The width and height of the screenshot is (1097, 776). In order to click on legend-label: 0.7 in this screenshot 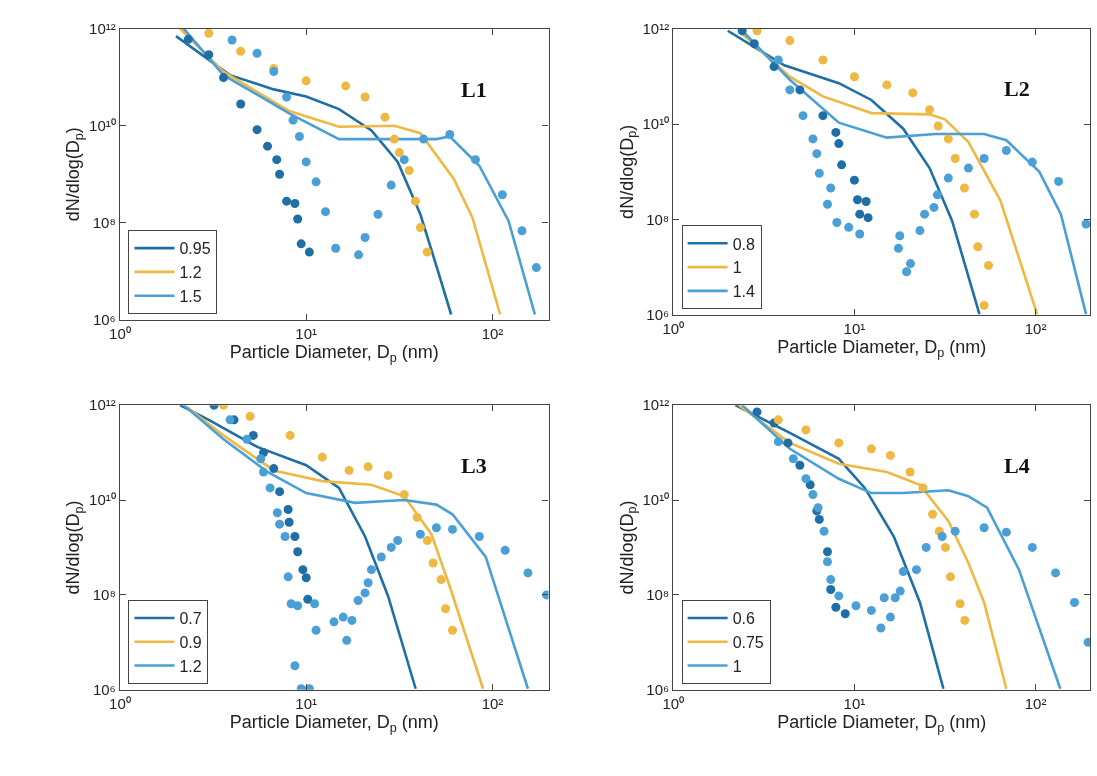, I will do `click(190, 619)`.